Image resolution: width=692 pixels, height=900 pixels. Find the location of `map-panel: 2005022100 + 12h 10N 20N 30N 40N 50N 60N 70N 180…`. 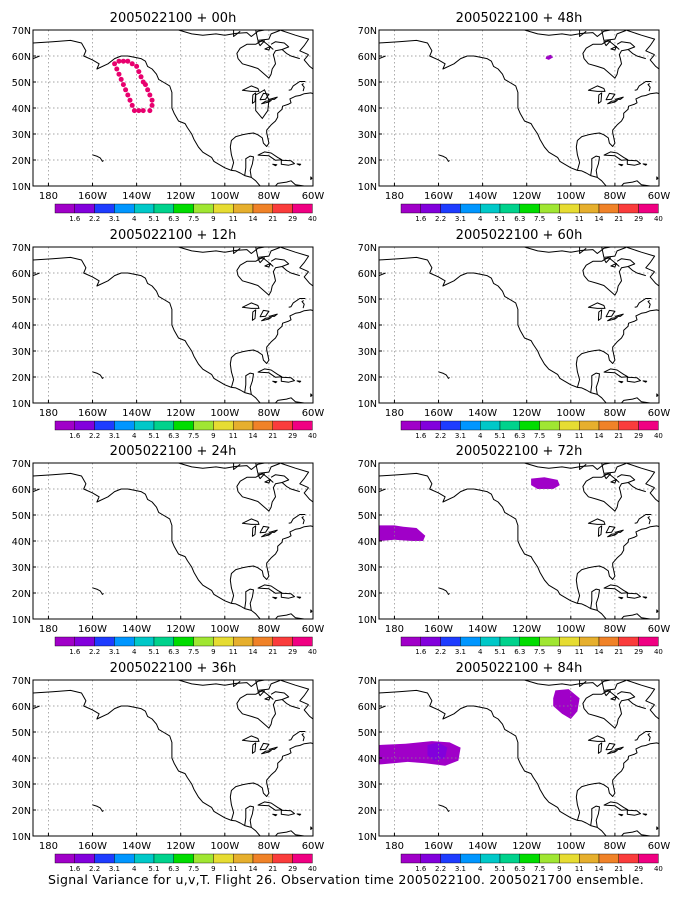

map-panel: 2005022100 + 12h 10N 20N 30N 40N 50N 60N 70N 180… is located at coordinates (168, 334).